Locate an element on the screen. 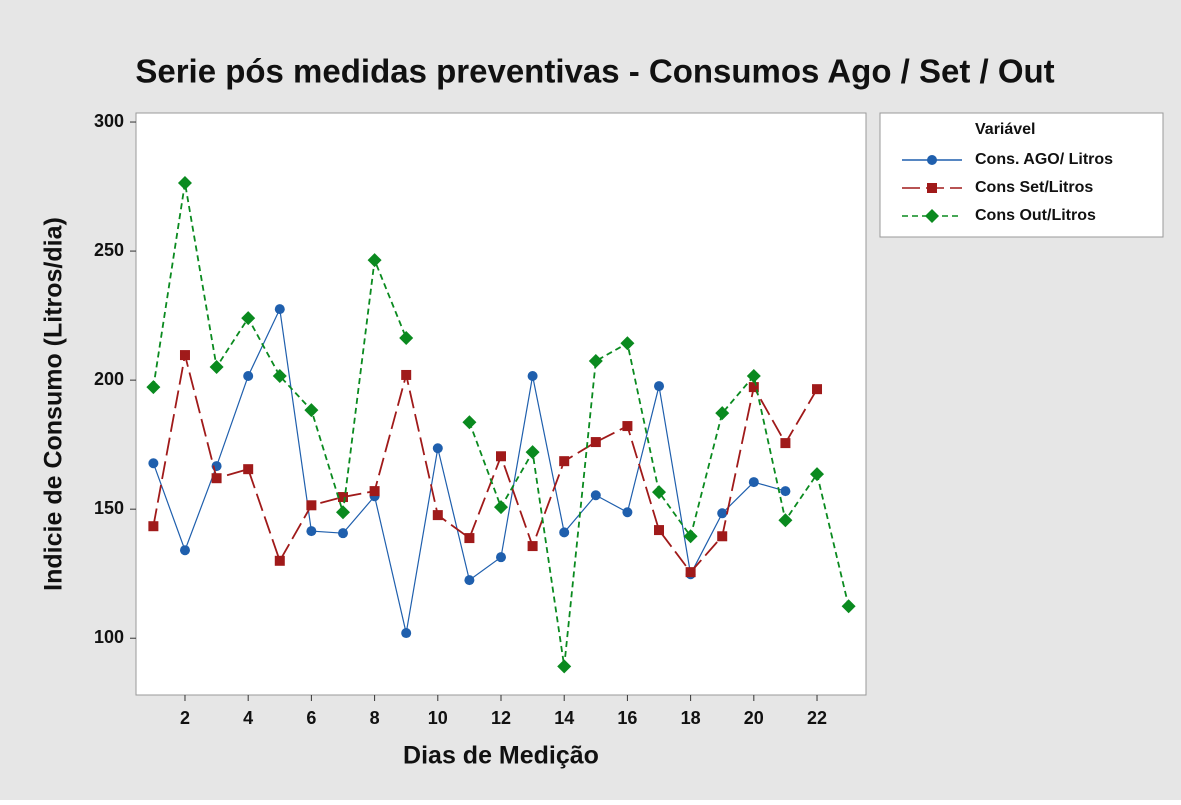 This screenshot has width=1181, height=805. x-tick-label: 16 is located at coordinates (627, 718).